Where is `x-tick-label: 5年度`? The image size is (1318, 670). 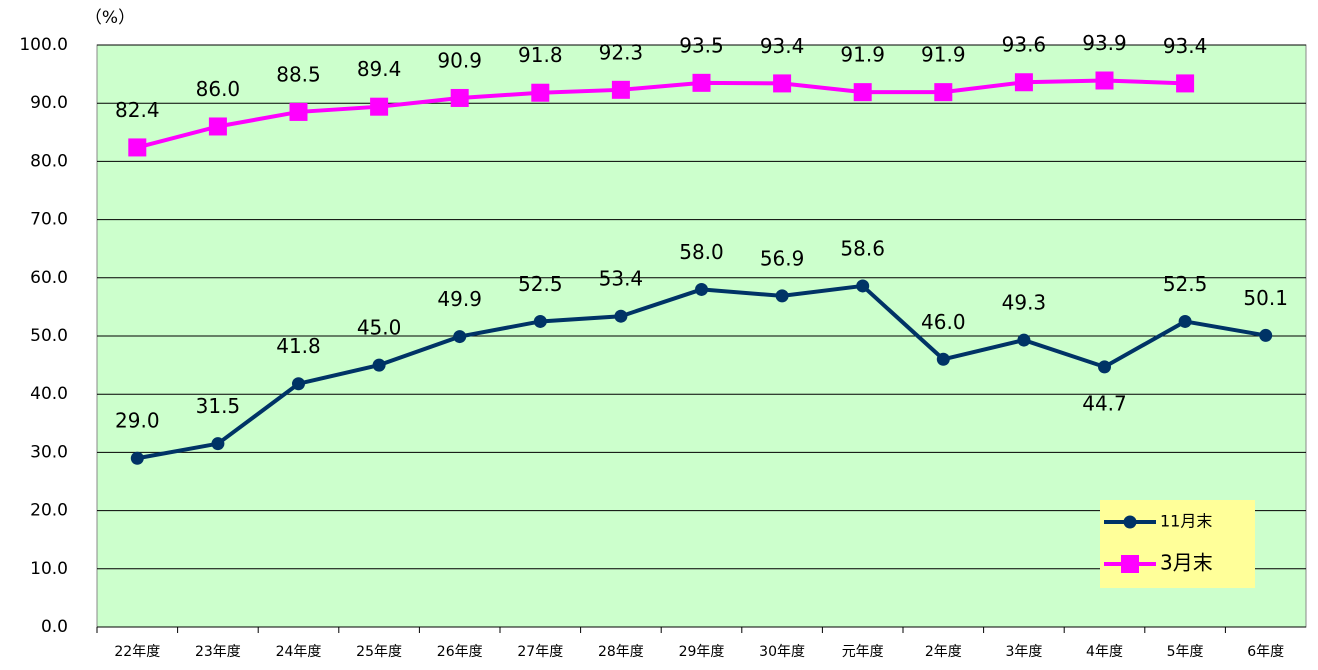 x-tick-label: 5年度 is located at coordinates (1185, 652).